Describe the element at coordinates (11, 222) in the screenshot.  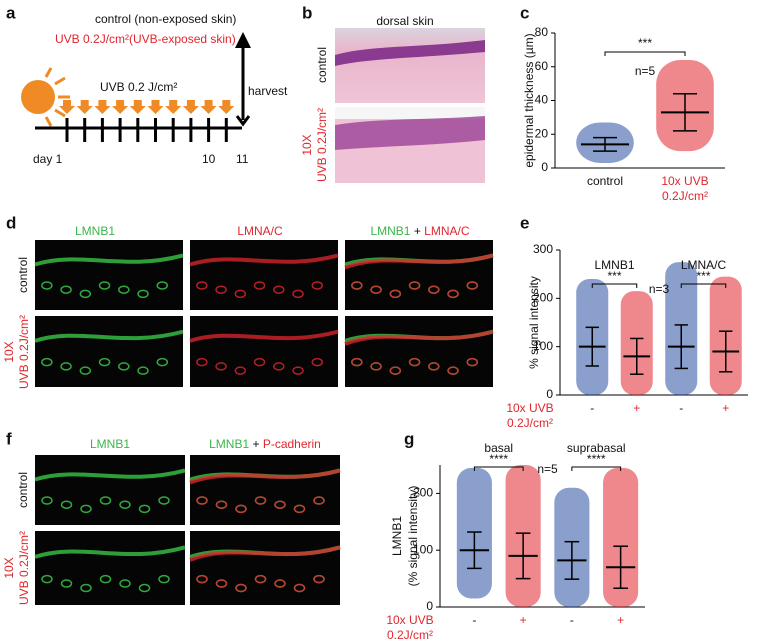
I see `panel-label: d` at that location.